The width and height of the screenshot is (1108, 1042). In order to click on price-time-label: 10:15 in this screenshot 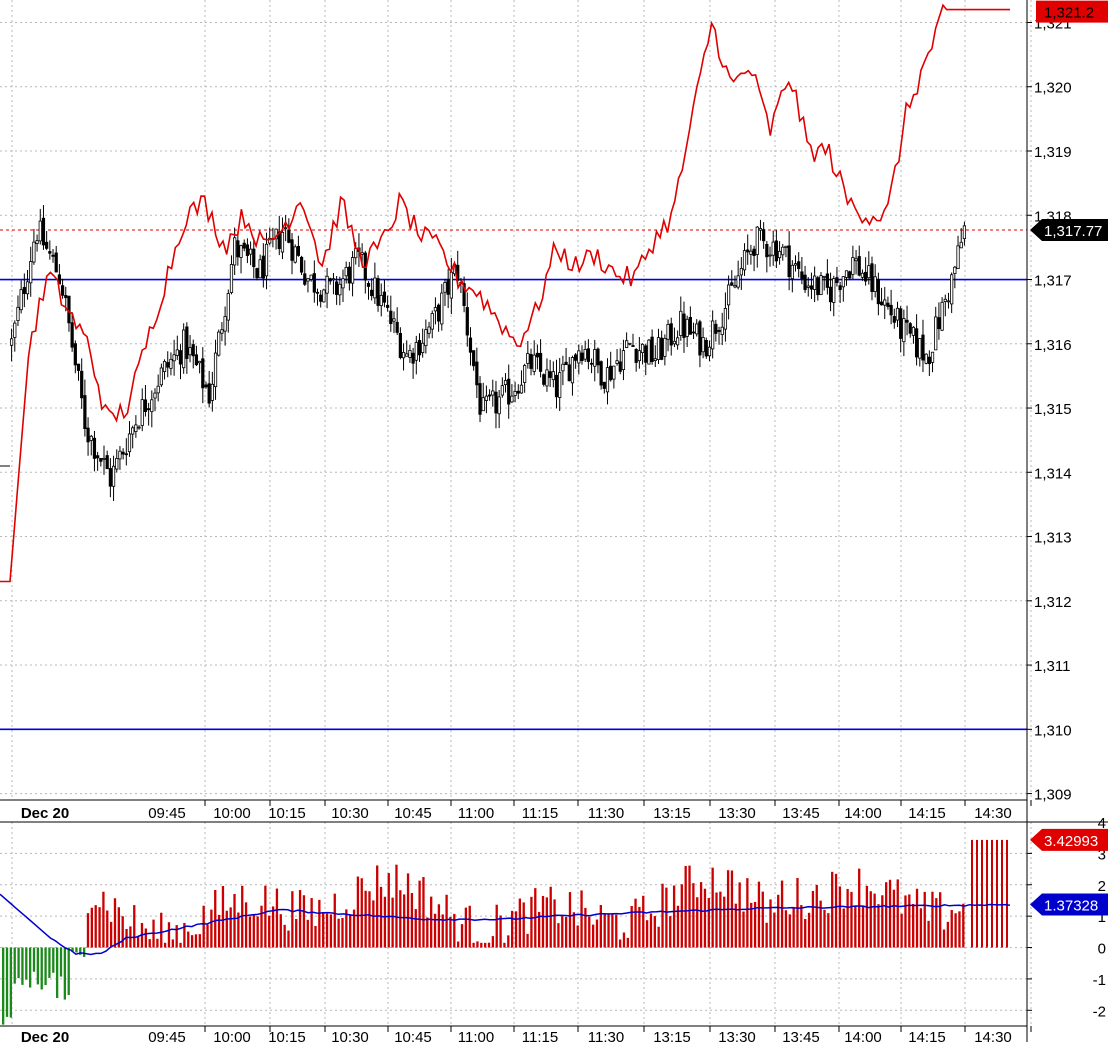, I will do `click(287, 813)`.